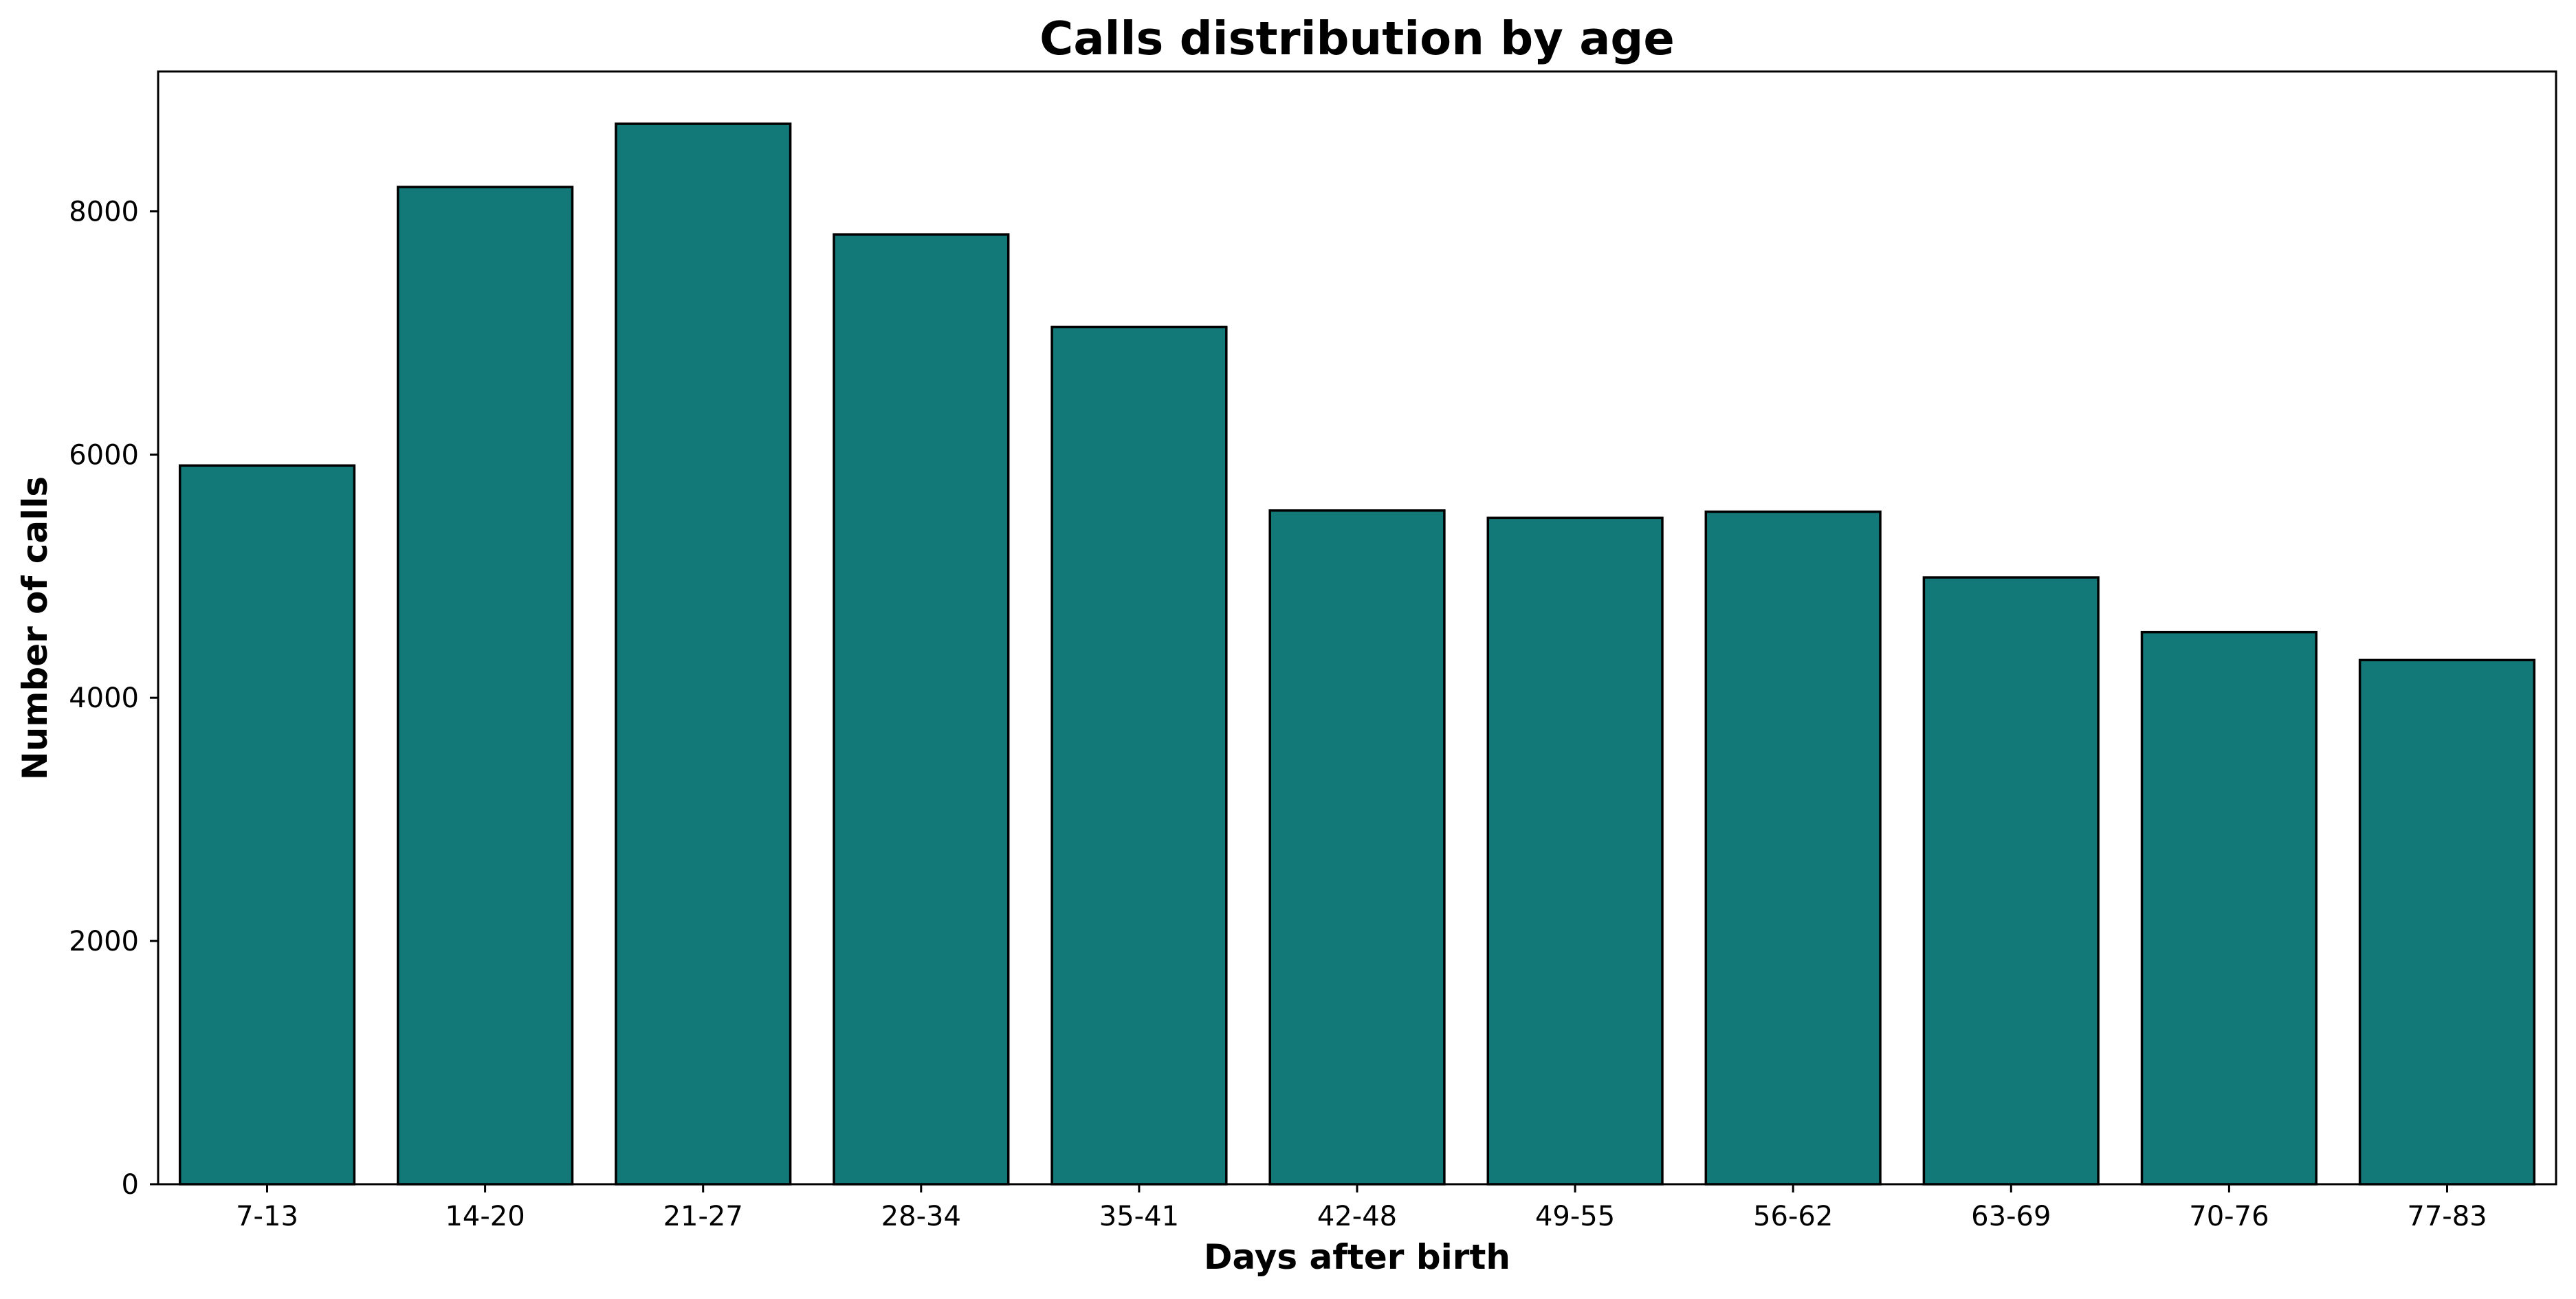 The height and width of the screenshot is (1299, 2576). Describe the element at coordinates (2447, 1216) in the screenshot. I see `x-tick-label: 77-83` at that location.